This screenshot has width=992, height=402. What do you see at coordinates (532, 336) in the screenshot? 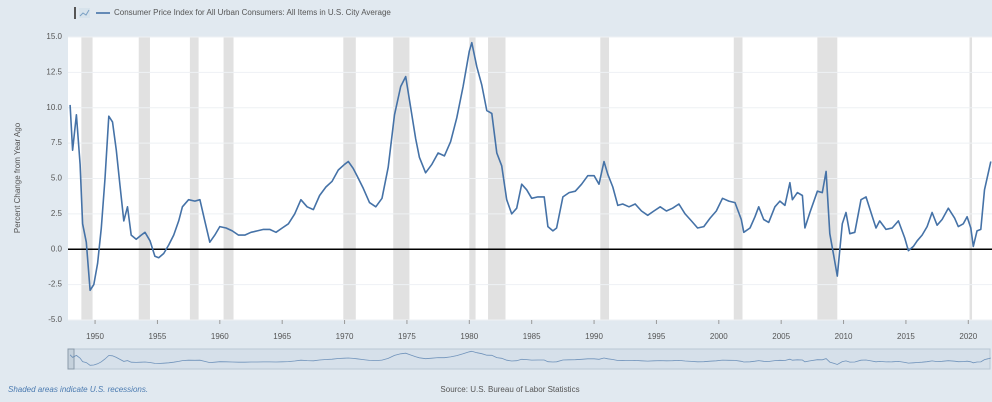
I see `x-tick-label: 1985` at bounding box center [532, 336].